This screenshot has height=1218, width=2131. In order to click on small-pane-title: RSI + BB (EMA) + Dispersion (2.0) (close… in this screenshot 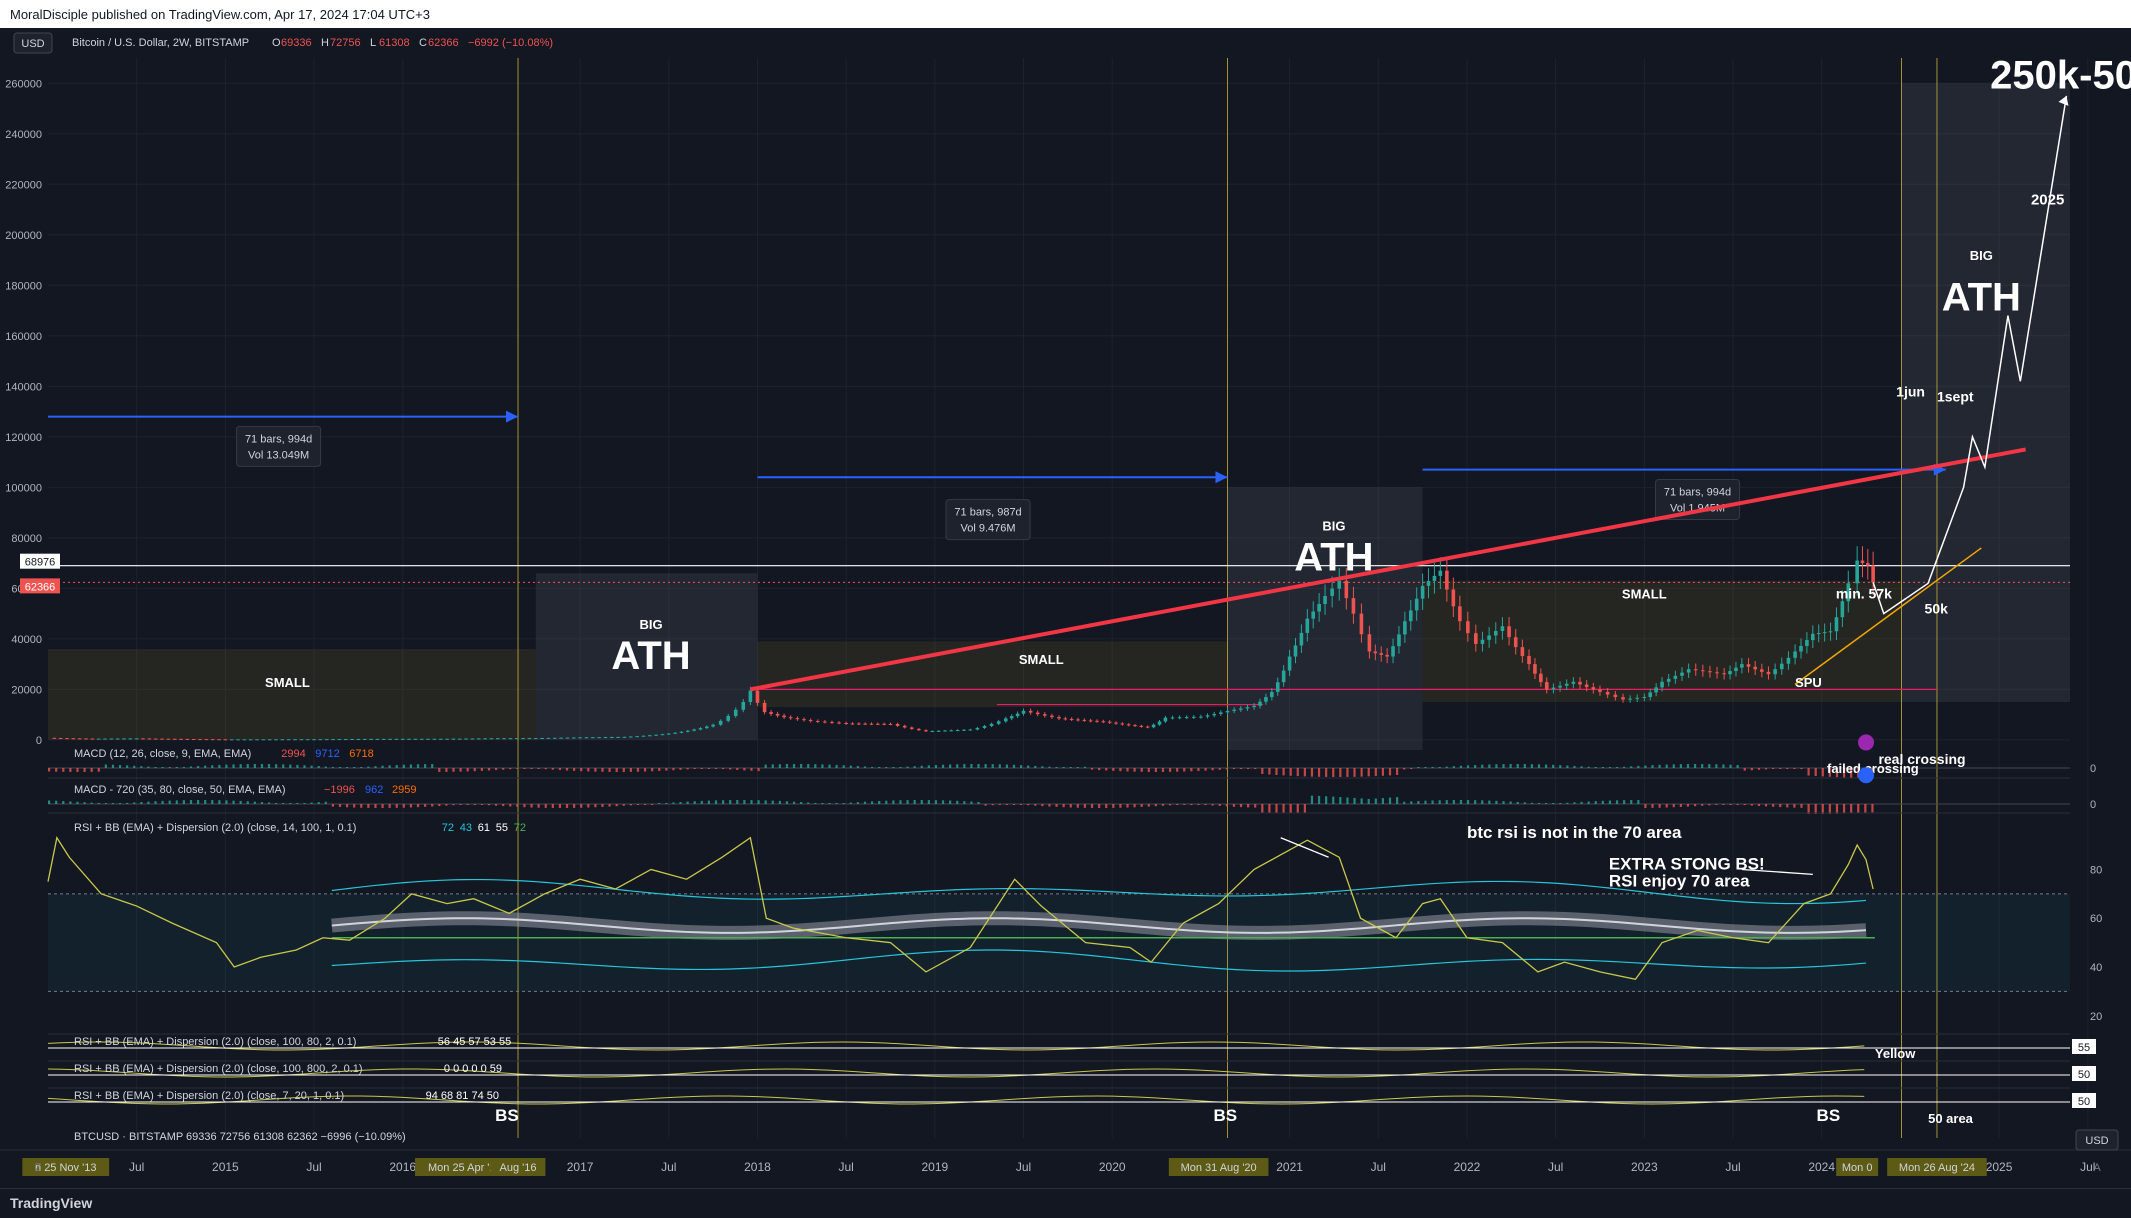, I will do `click(215, 1042)`.